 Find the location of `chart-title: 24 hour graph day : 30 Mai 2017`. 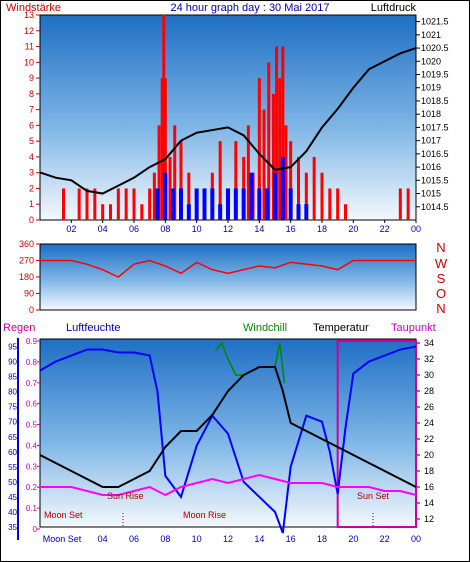

chart-title: 24 hour graph day : 30 Mai 2017 is located at coordinates (249, 8).